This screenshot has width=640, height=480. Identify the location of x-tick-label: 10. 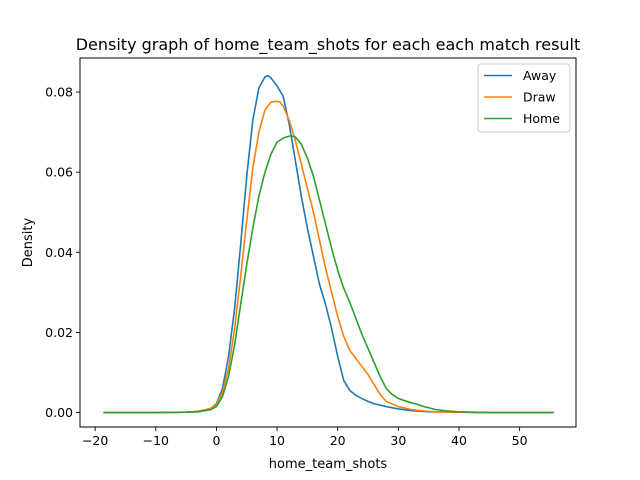
(277, 440).